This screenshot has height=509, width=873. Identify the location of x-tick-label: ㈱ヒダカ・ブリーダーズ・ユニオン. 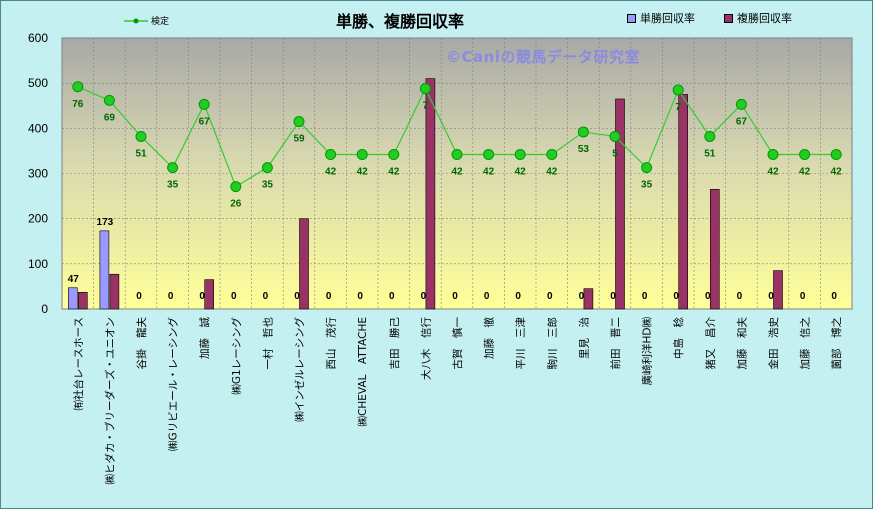
(109, 400).